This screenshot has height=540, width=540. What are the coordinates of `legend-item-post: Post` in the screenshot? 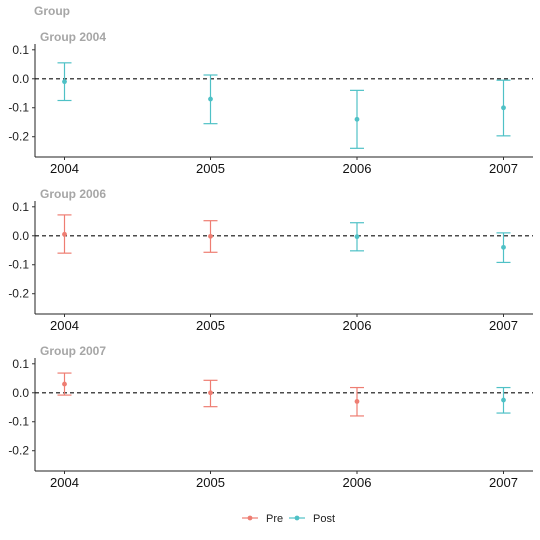 It's located at (312, 519).